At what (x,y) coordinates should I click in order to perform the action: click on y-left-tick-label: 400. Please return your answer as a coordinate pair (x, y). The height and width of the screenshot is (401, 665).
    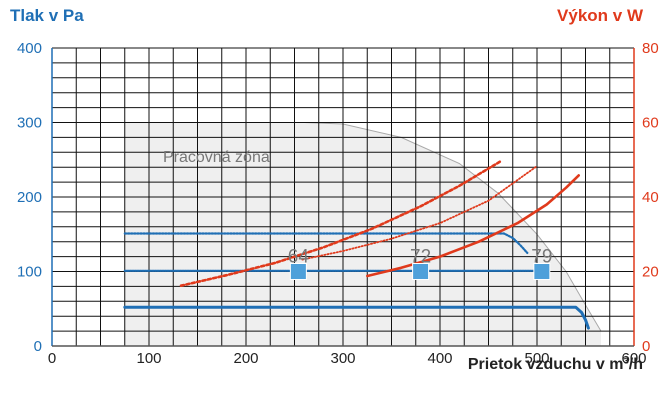
    Looking at the image, I should click on (29, 48).